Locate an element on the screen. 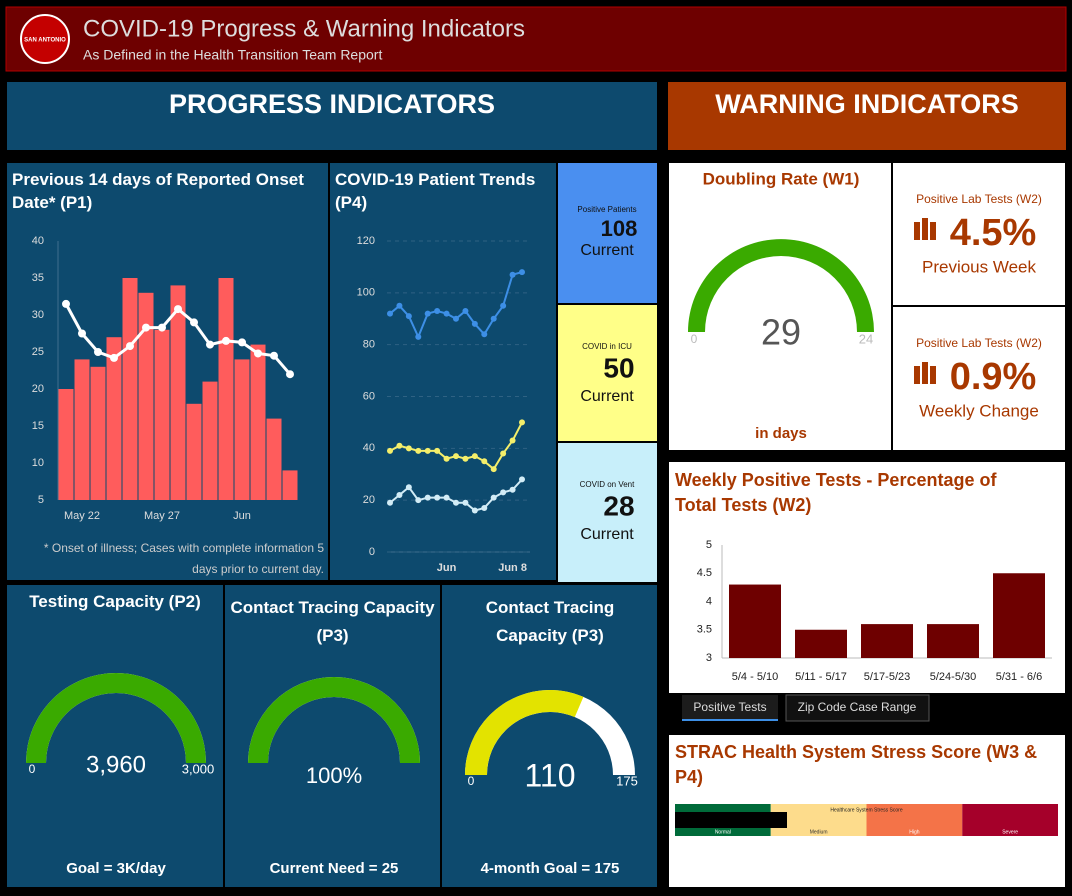  tab-label: Positive Tests is located at coordinates (729, 707).